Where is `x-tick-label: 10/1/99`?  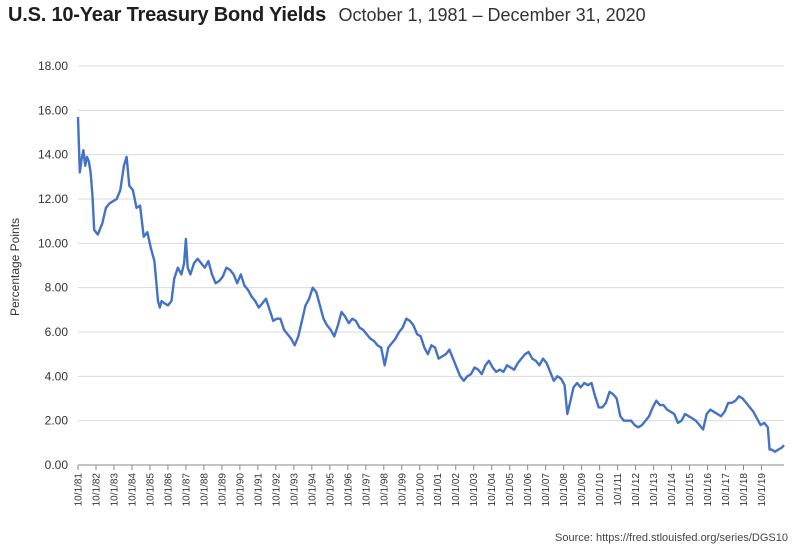 x-tick-label: 10/1/99 is located at coordinates (402, 490).